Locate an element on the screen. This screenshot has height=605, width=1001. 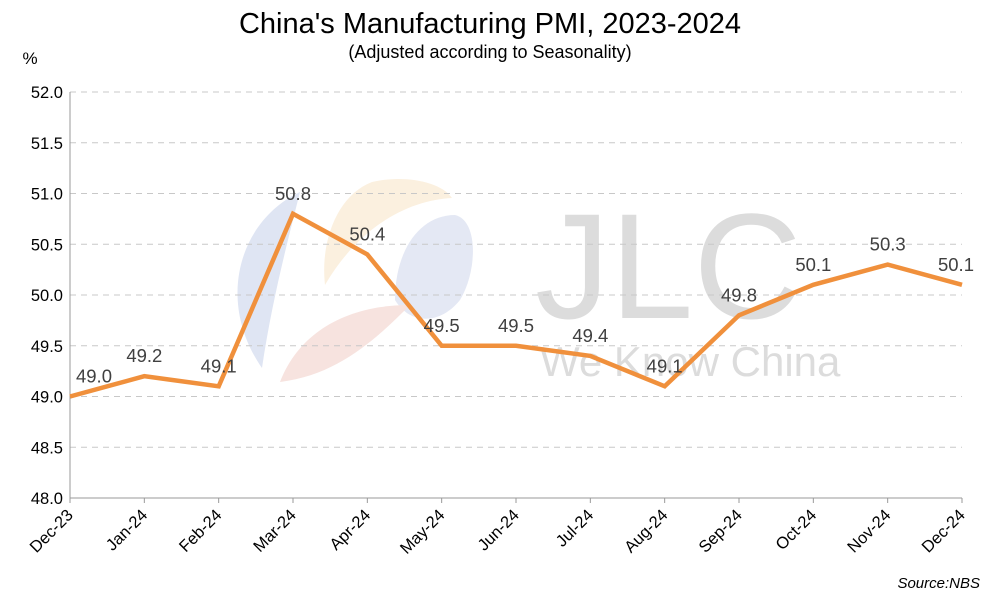
watermark-logo-red is located at coordinates (345, 343).